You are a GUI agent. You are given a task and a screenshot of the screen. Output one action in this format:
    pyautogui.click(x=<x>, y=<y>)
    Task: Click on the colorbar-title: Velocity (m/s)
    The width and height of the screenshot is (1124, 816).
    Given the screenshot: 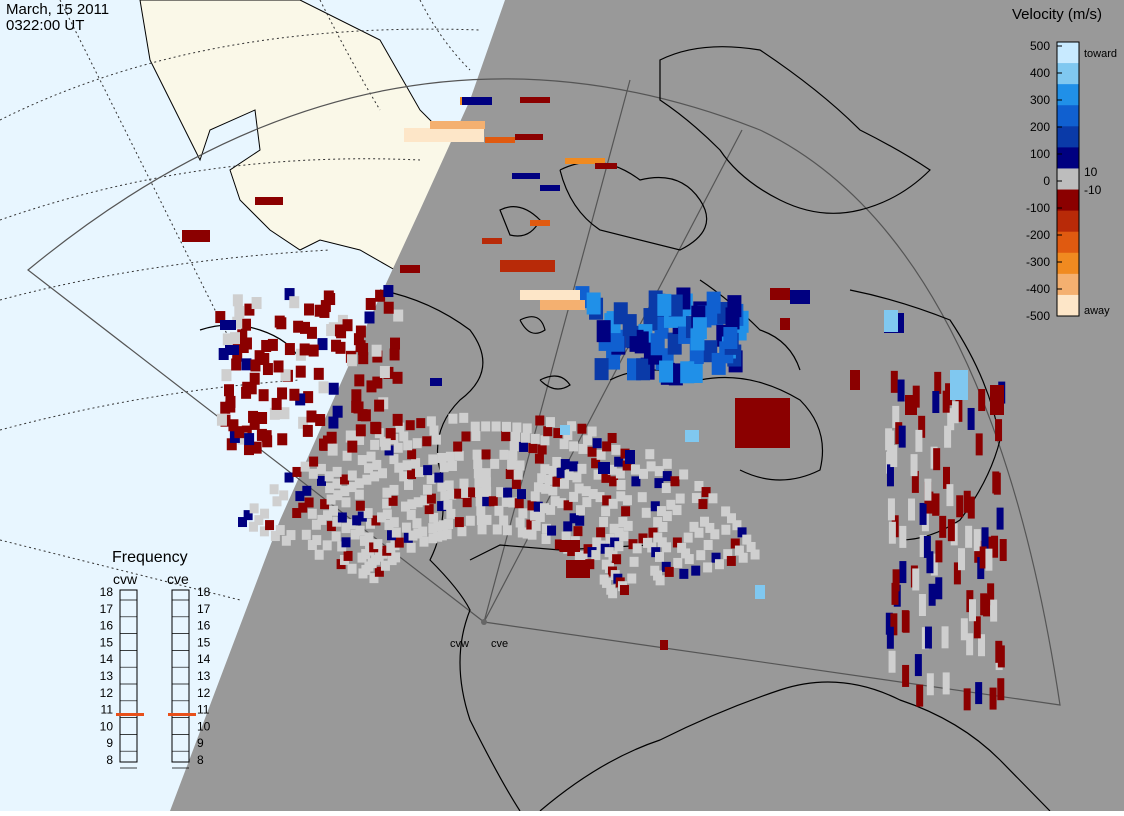 What is the action you would take?
    pyautogui.click(x=1057, y=14)
    